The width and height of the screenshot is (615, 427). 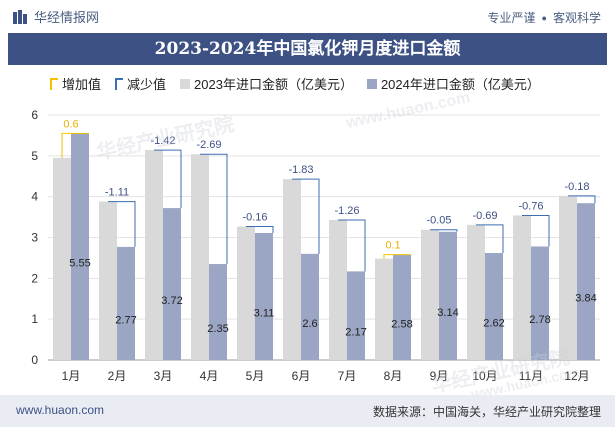 I want to click on legend-2023-label: 2023年进口金额（亿美元）, so click(x=273, y=84).